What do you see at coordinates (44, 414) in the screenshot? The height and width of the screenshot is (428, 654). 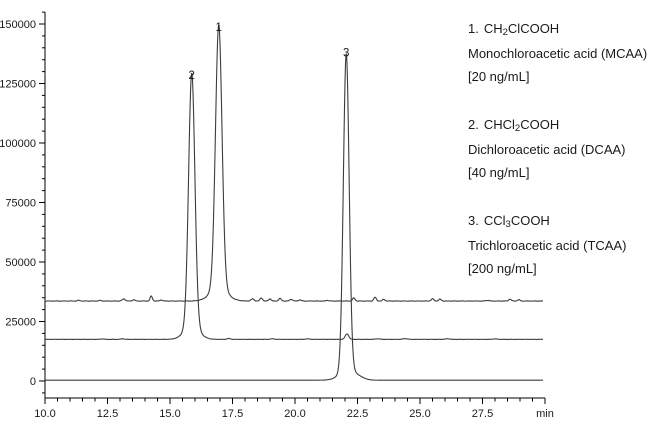 I see `x-tick-label: 10.0` at bounding box center [44, 414].